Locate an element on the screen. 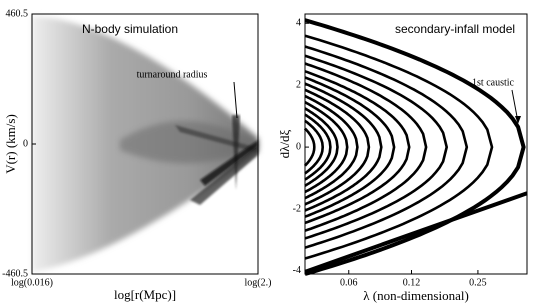 Image resolution: width=545 pixels, height=306 pixels. arrow-head is located at coordinates (518, 120).